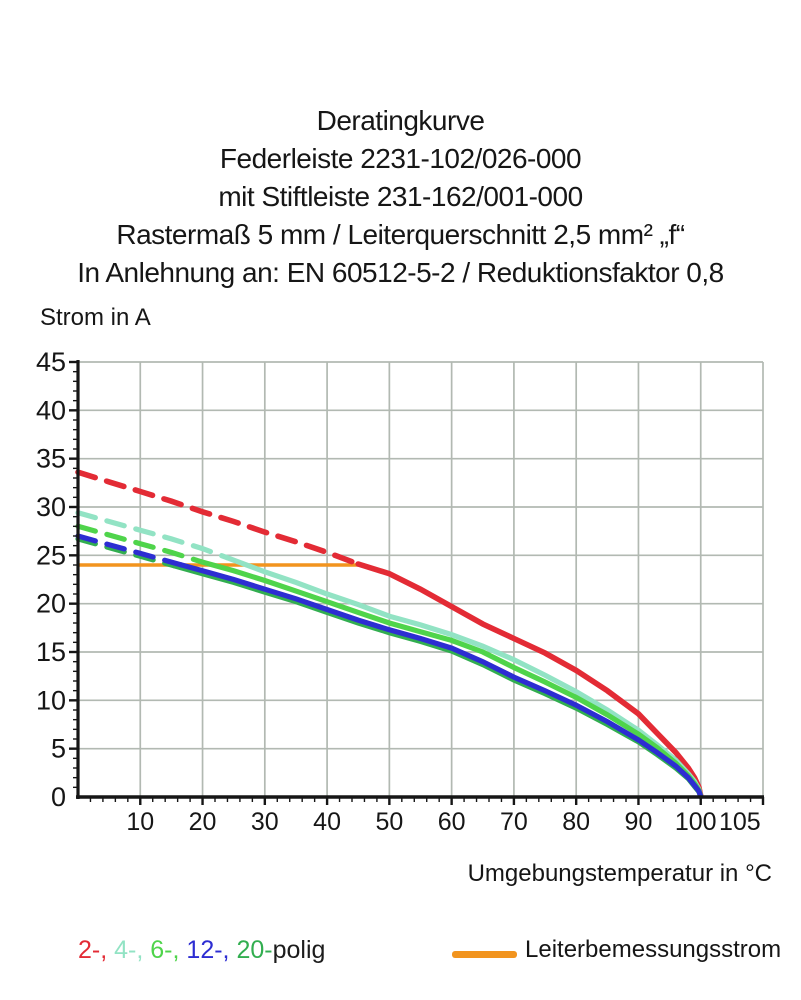 Image resolution: width=801 pixels, height=1000 pixels. What do you see at coordinates (208, 950) in the screenshot?
I see `legend-pole-12-polig: 12-,` at bounding box center [208, 950].